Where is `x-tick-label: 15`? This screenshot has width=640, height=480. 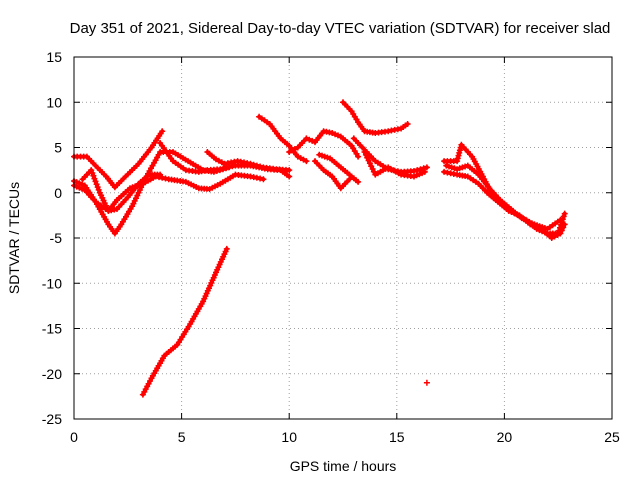 x-tick-label: 15 is located at coordinates (397, 437).